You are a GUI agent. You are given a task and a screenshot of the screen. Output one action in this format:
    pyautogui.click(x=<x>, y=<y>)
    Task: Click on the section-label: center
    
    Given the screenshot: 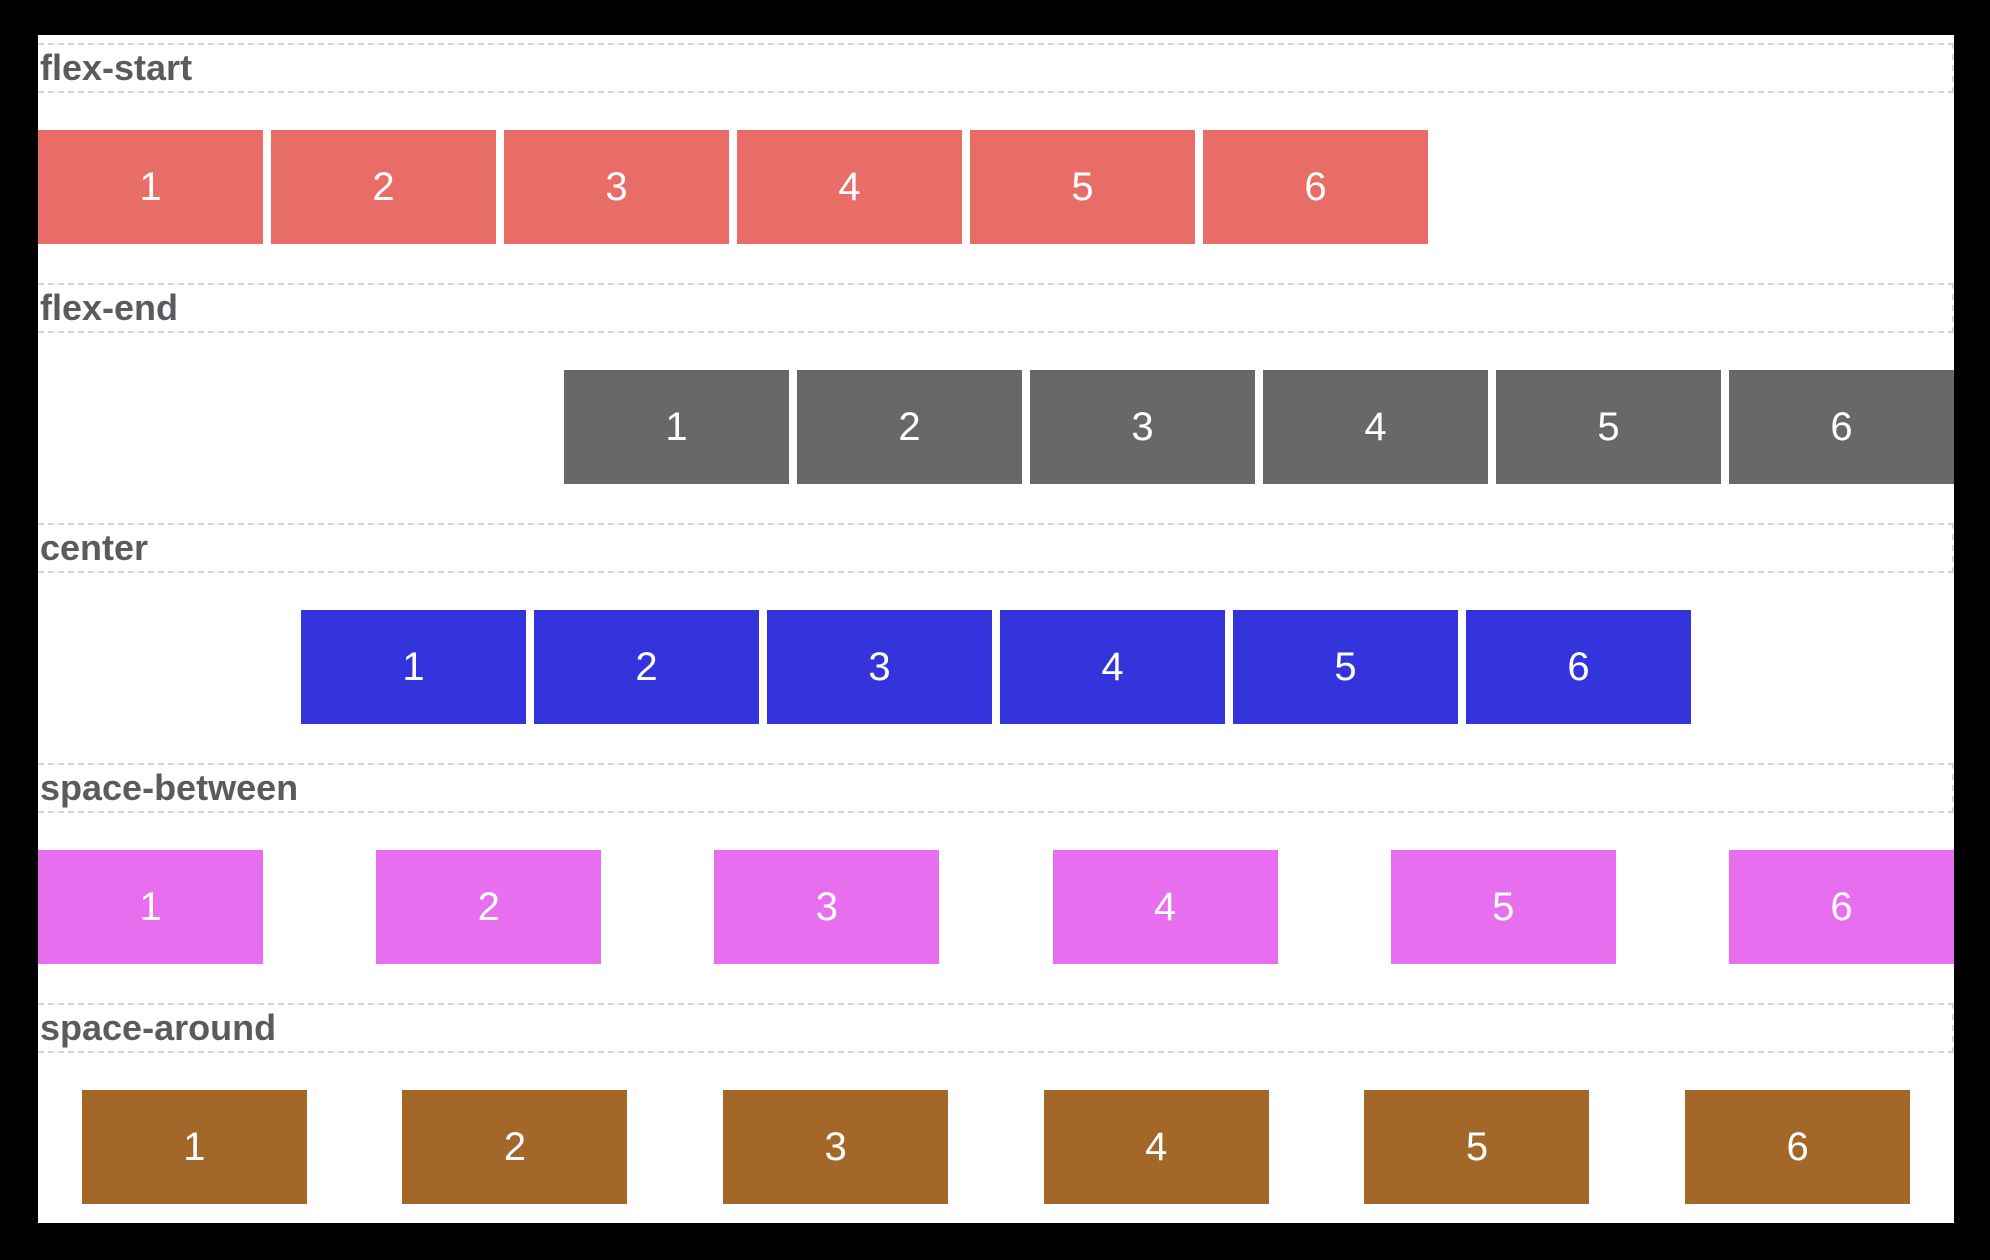 What is the action you would take?
    pyautogui.click(x=996, y=548)
    